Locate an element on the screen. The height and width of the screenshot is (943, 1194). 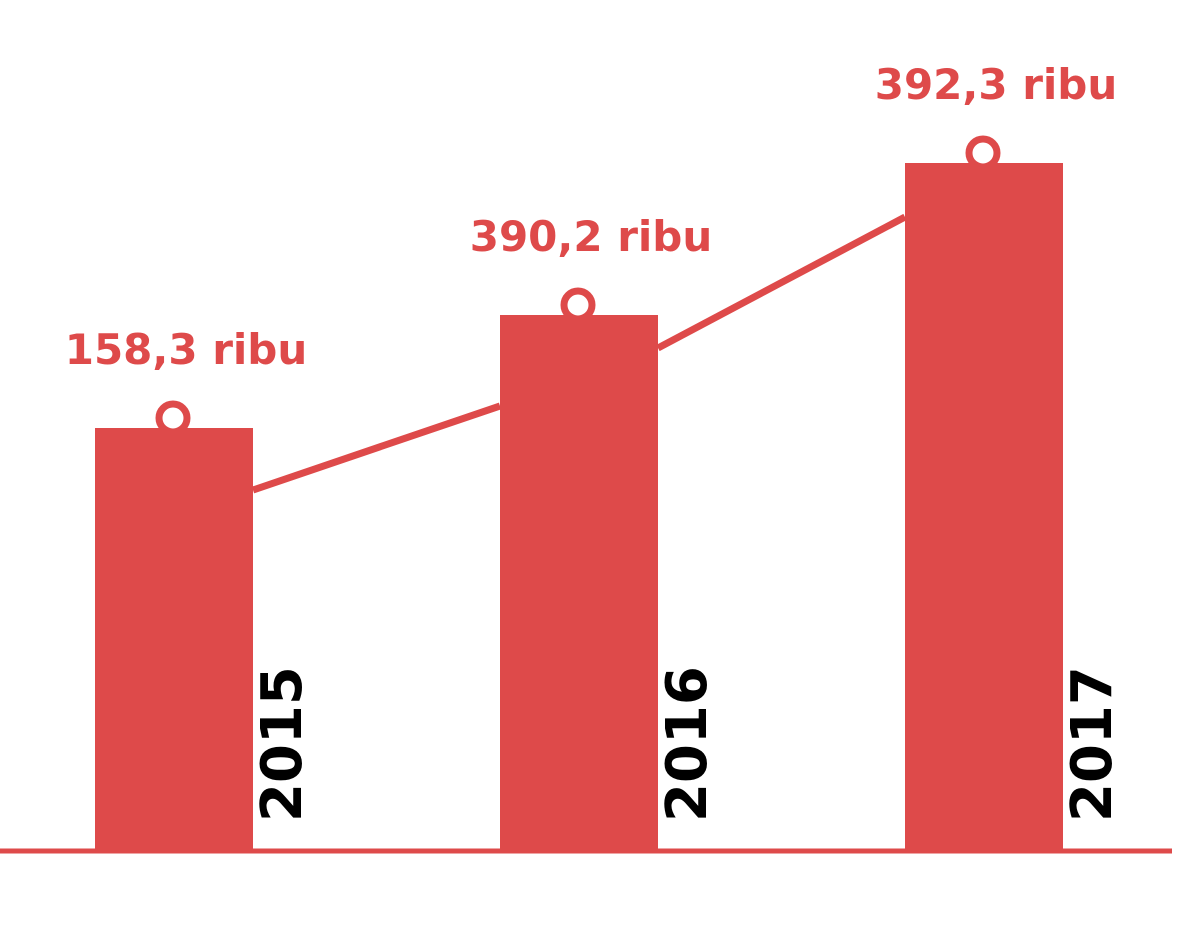
tick-label-2015: 2015 is located at coordinates (282, 744).